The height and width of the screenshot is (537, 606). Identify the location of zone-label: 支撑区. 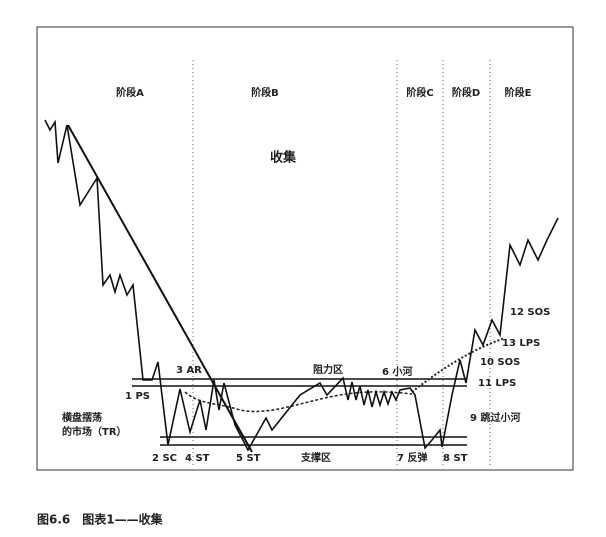
(315, 457).